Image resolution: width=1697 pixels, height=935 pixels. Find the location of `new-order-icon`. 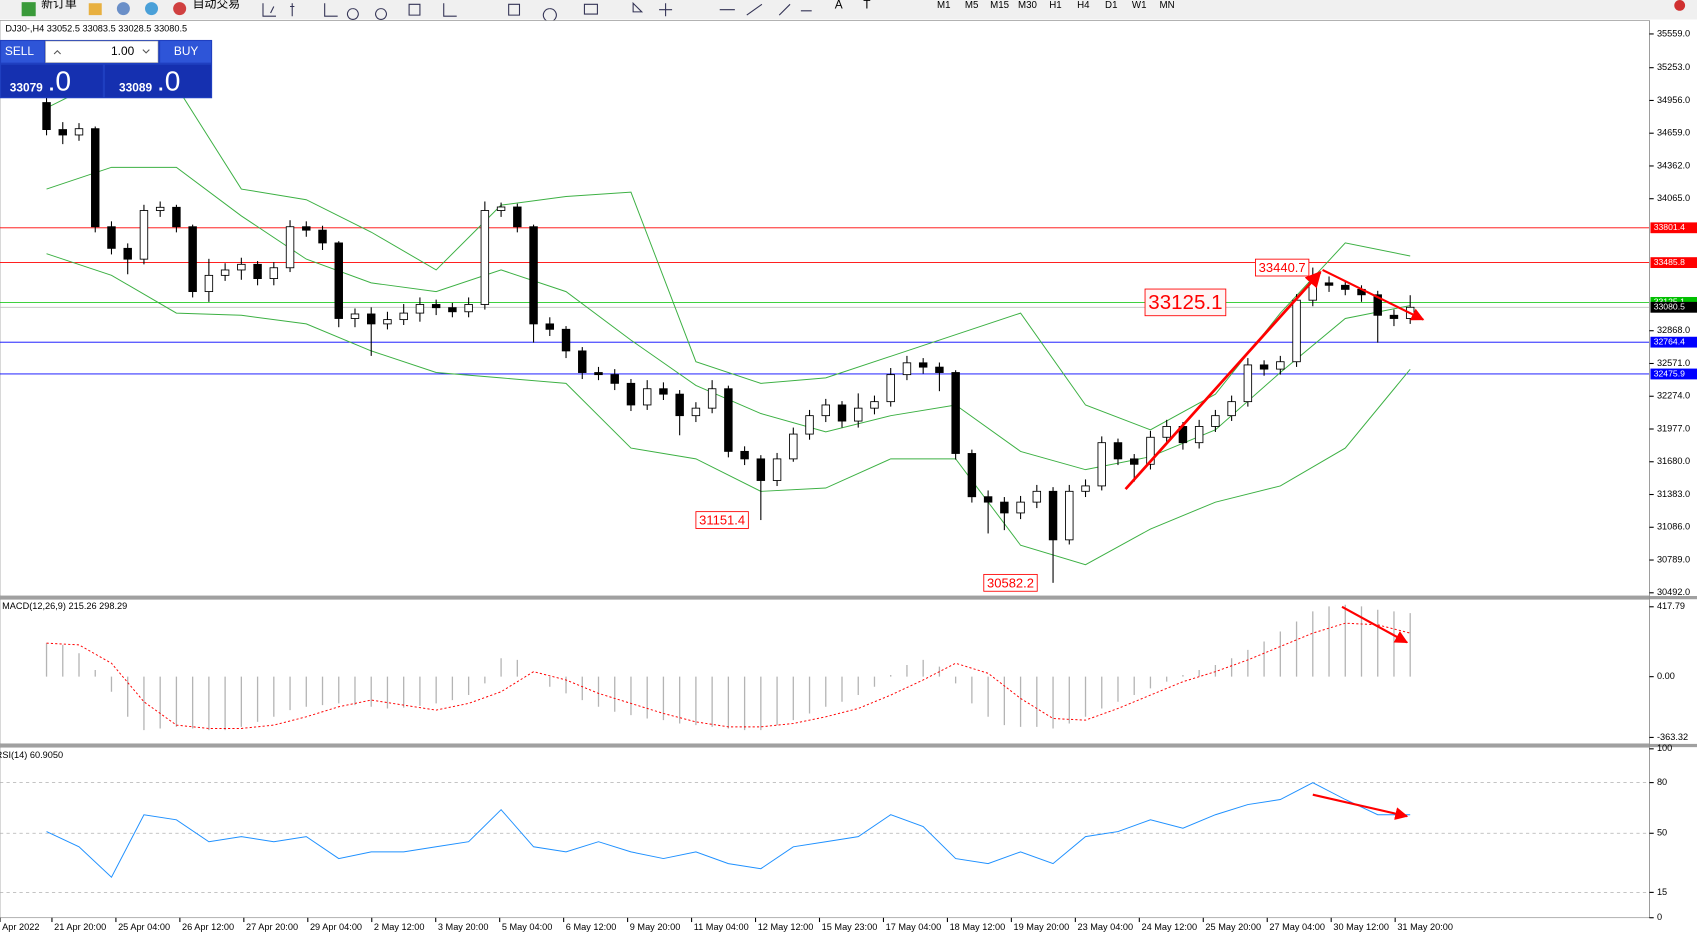

new-order-icon is located at coordinates (28, 9).